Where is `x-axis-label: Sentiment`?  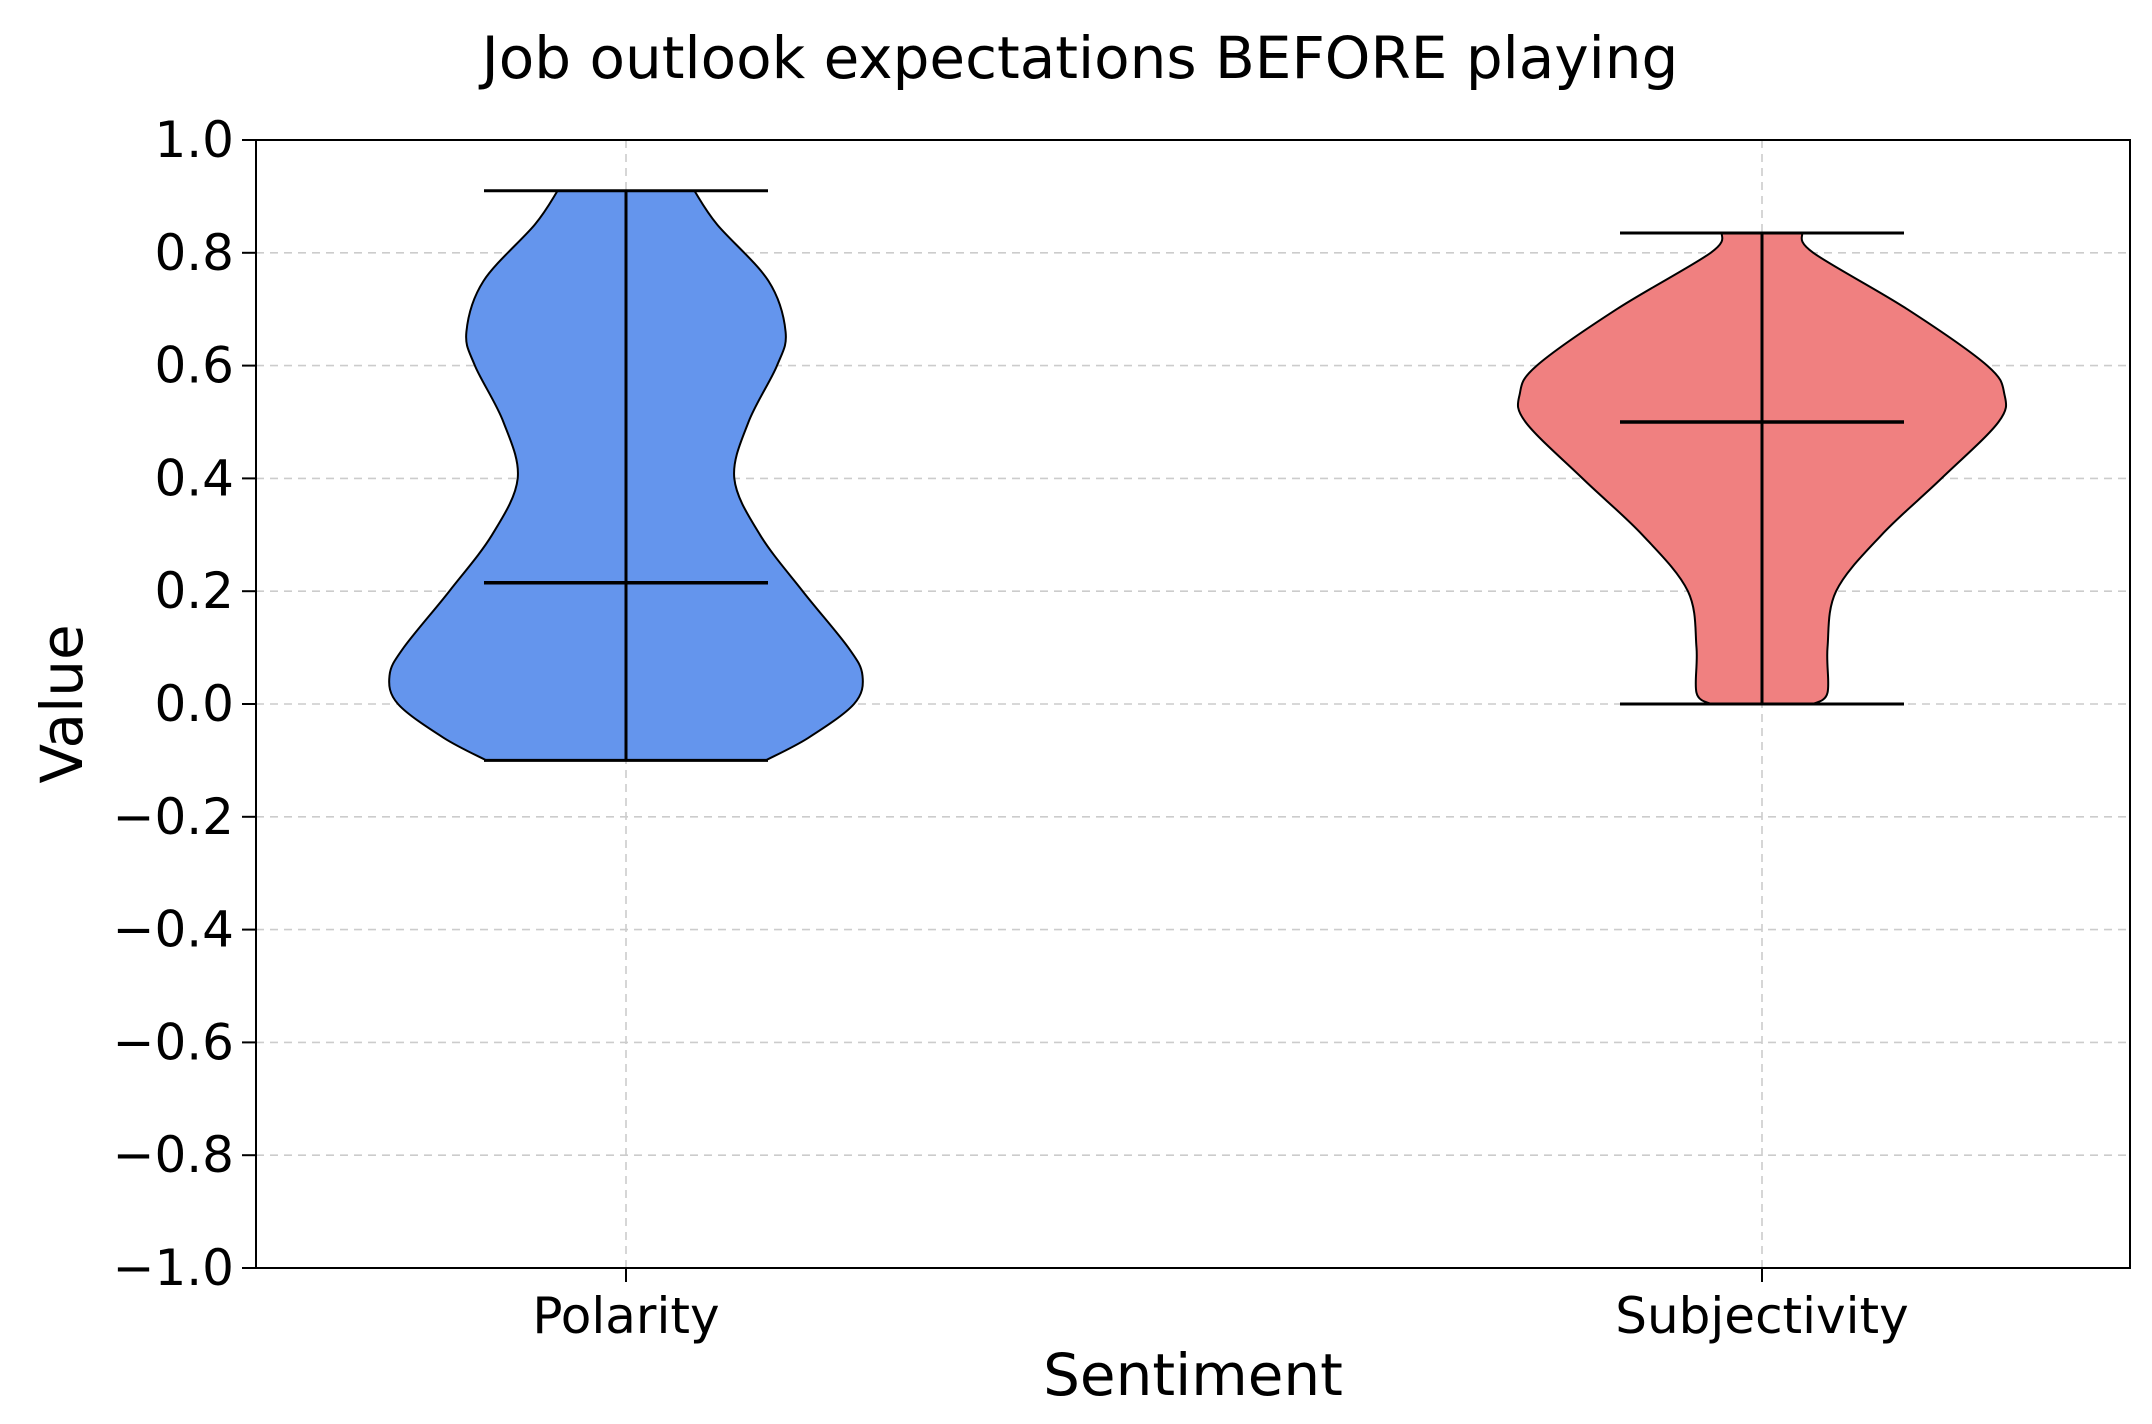
x-axis-label: Sentiment is located at coordinates (1193, 1375).